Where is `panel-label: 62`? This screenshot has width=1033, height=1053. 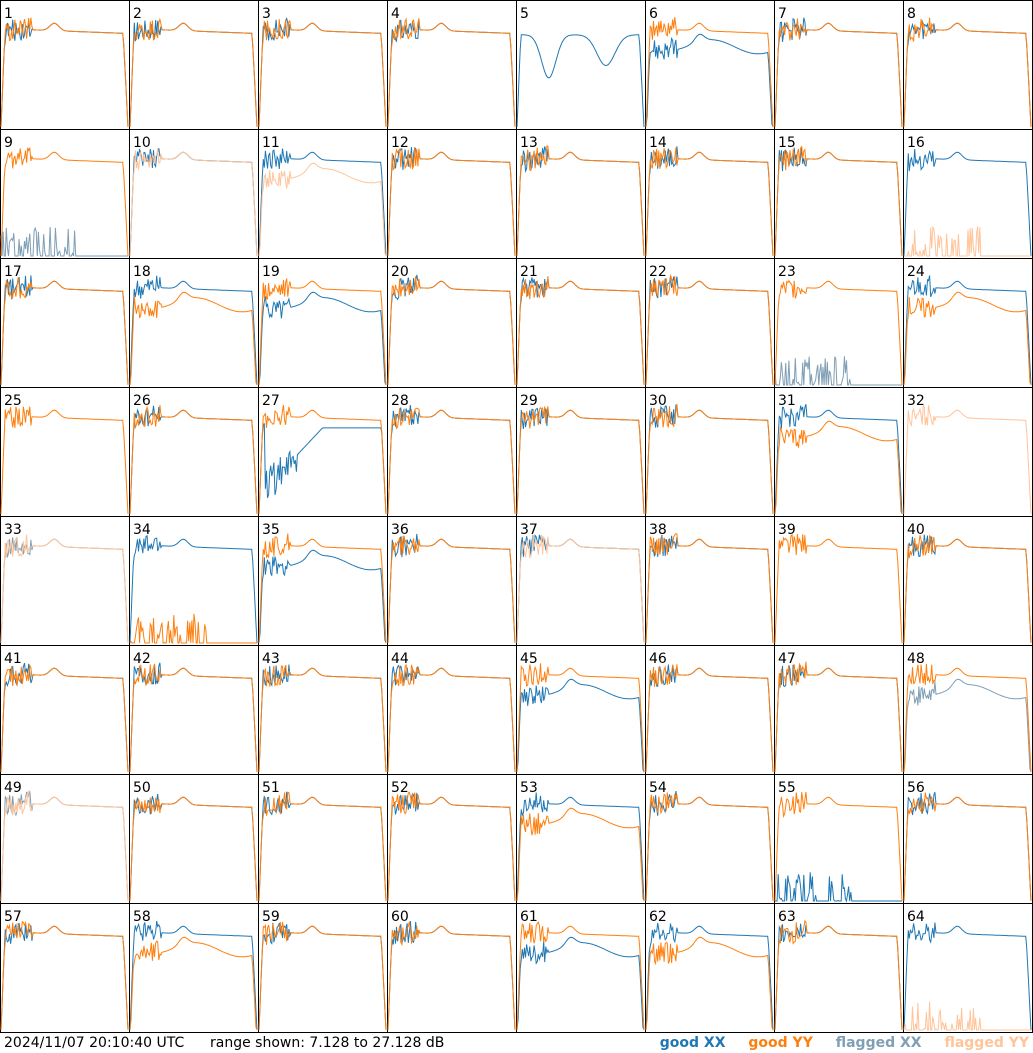
panel-label: 62 is located at coordinates (658, 917).